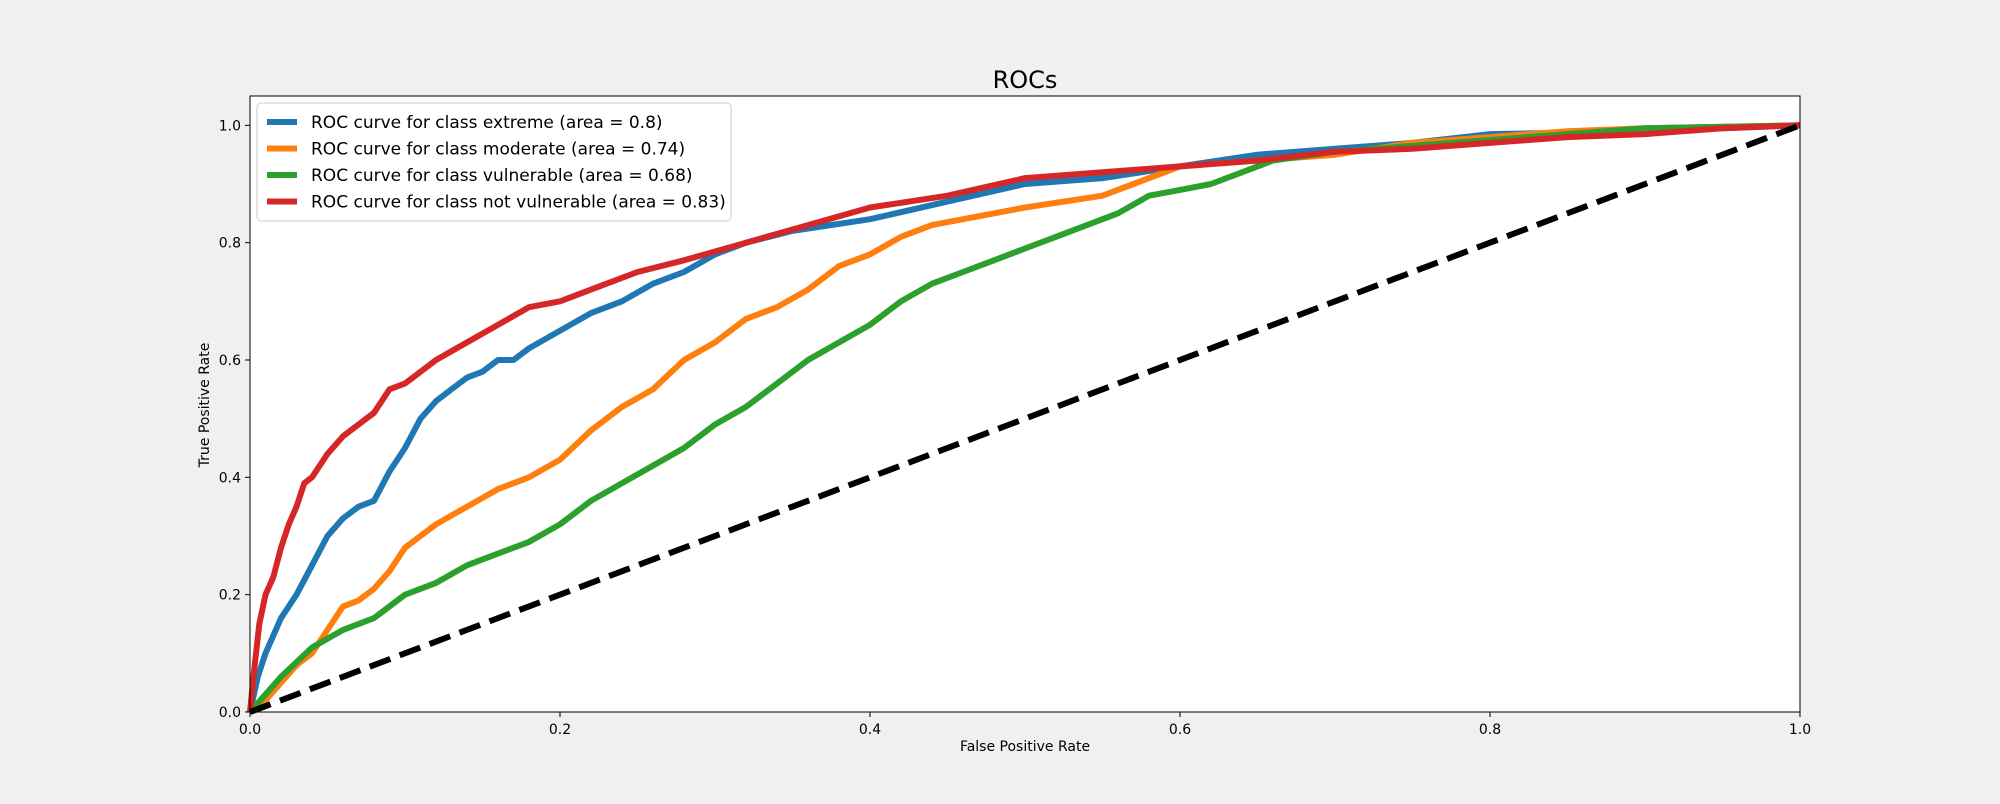  What do you see at coordinates (487, 123) in the screenshot?
I see `legend-label-0: ROC curve for class extreme (area = 0.8)` at bounding box center [487, 123].